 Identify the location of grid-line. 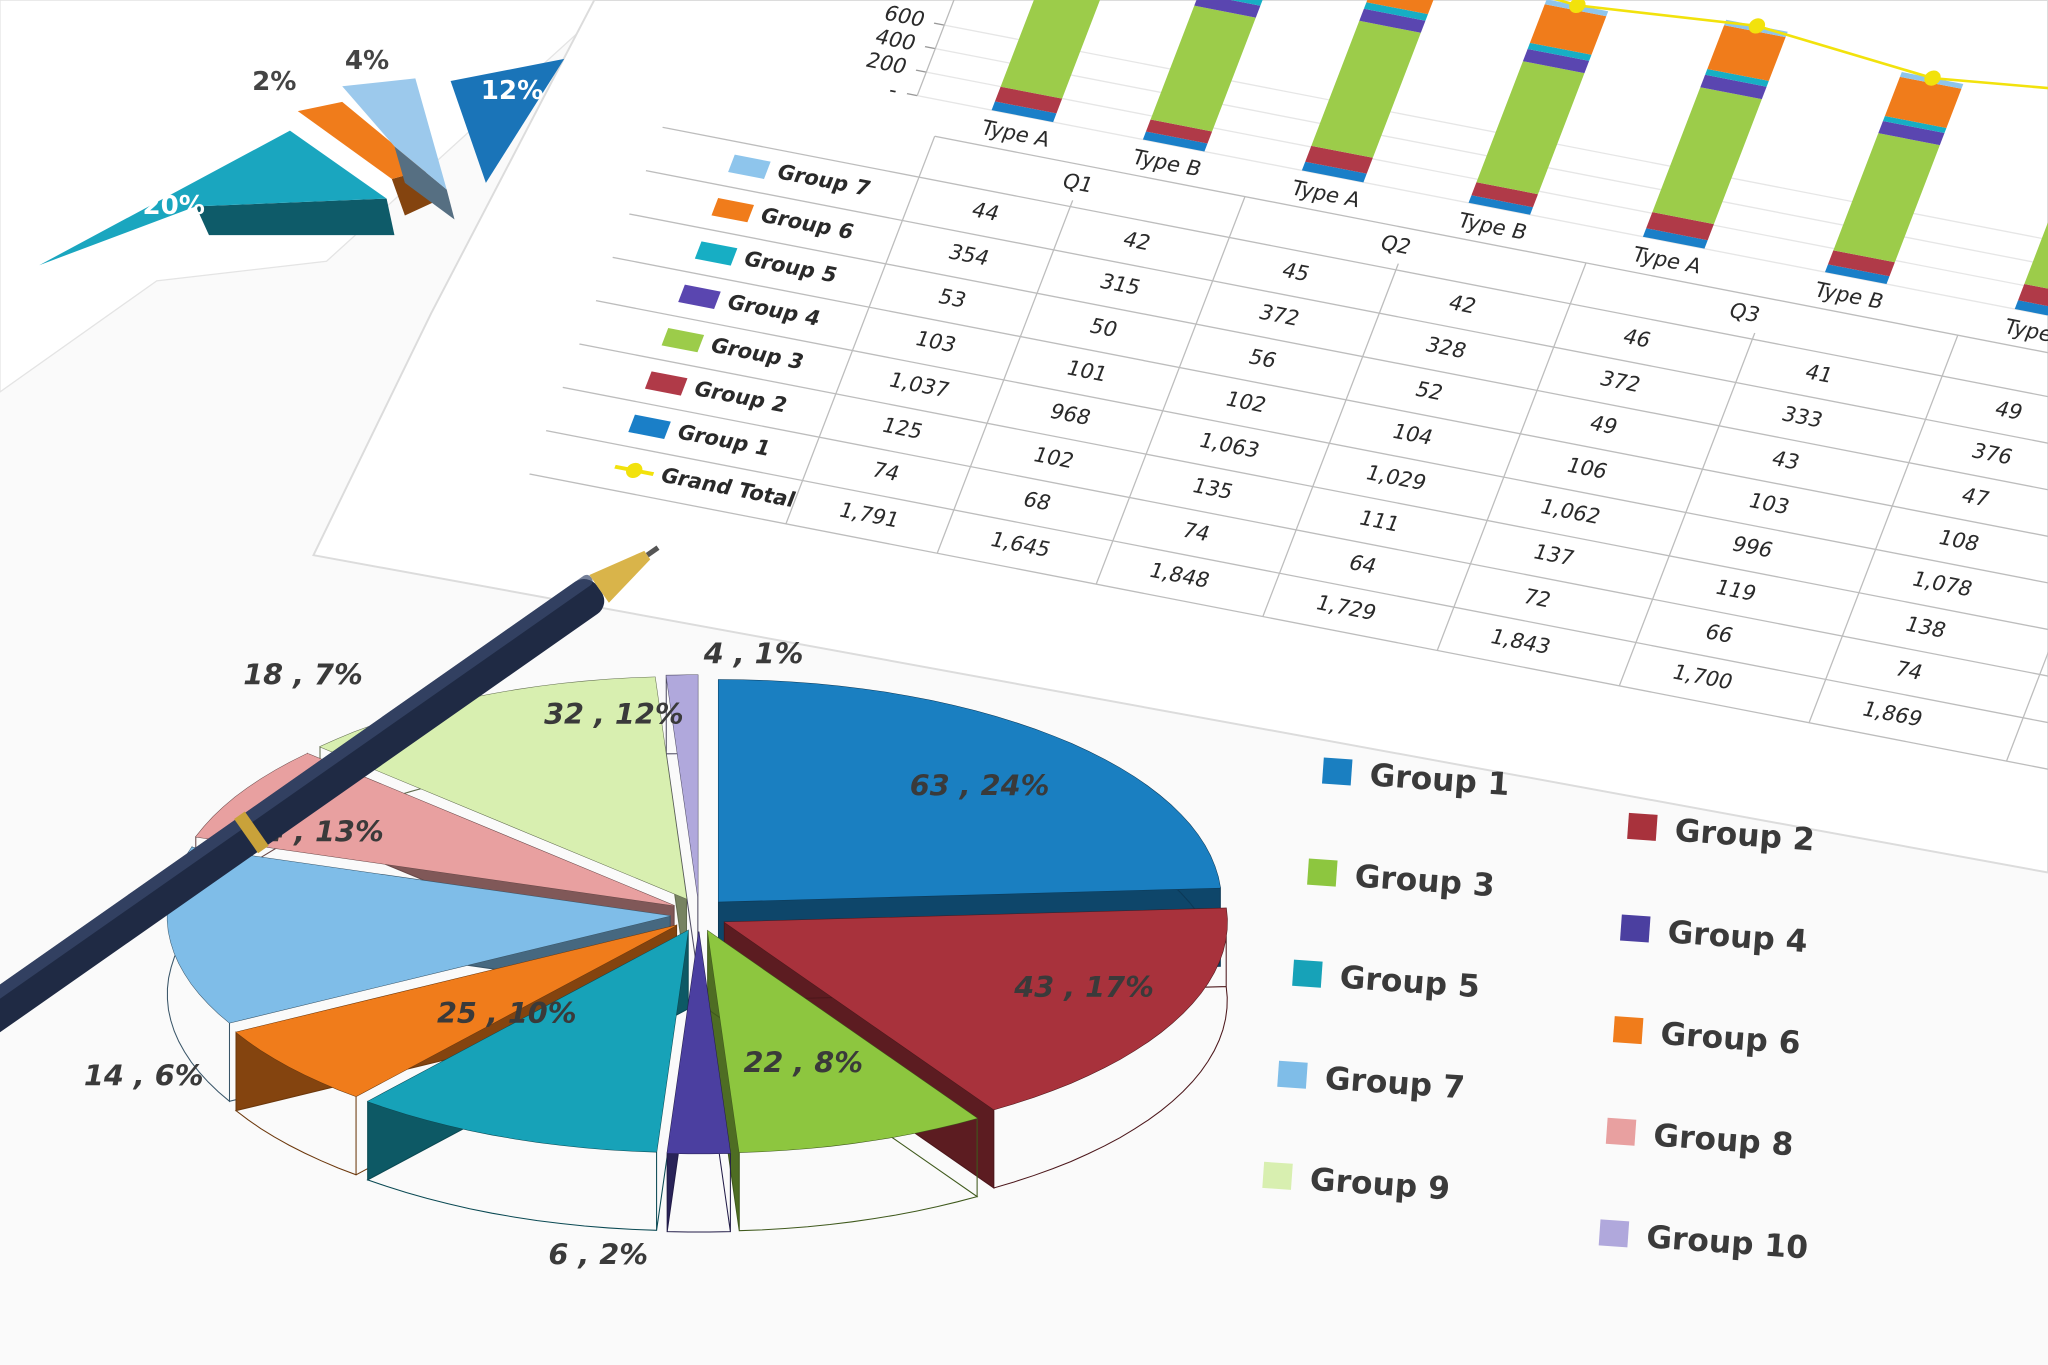
(1496, 154).